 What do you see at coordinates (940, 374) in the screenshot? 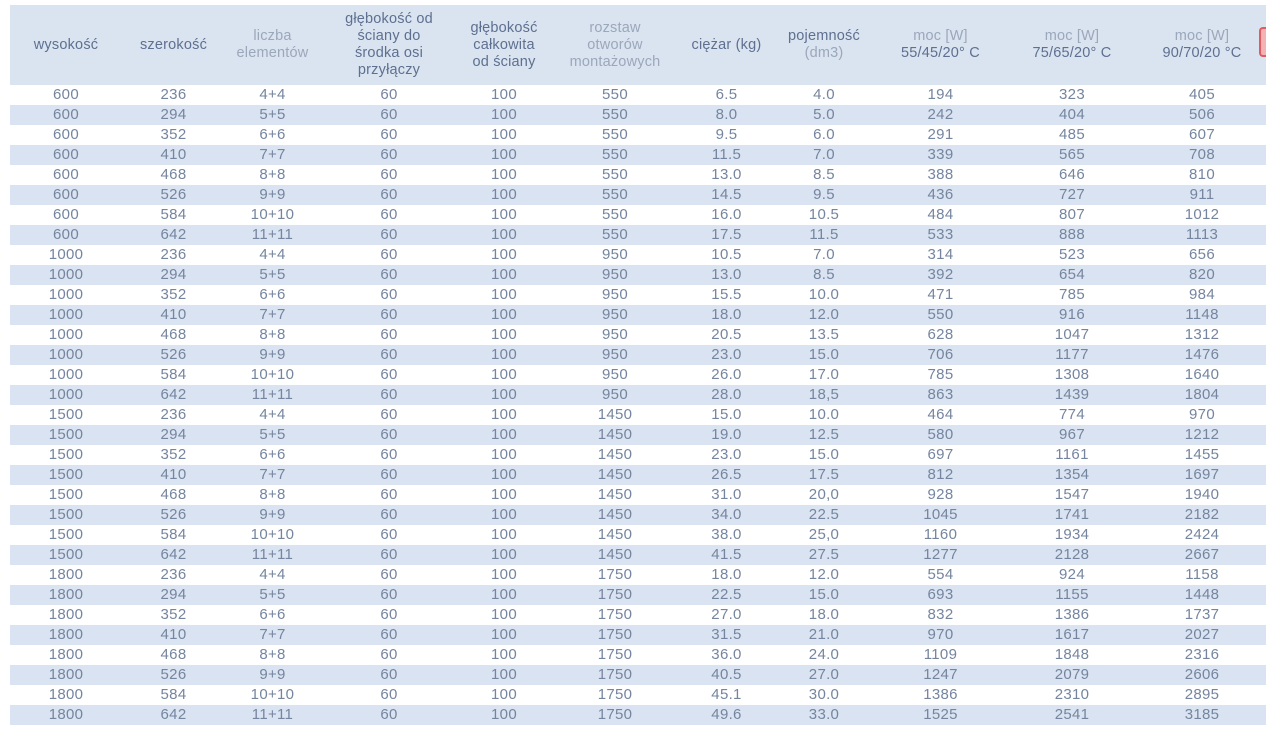
I see `cell-moc-55-45-20: 785` at bounding box center [940, 374].